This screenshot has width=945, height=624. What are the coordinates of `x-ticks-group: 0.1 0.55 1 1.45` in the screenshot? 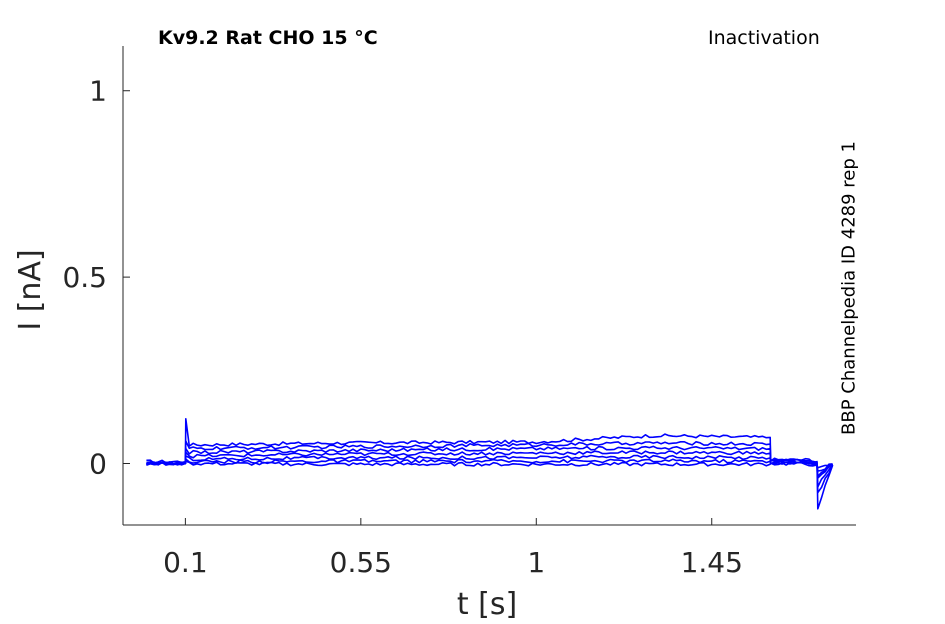 It's located at (453, 548).